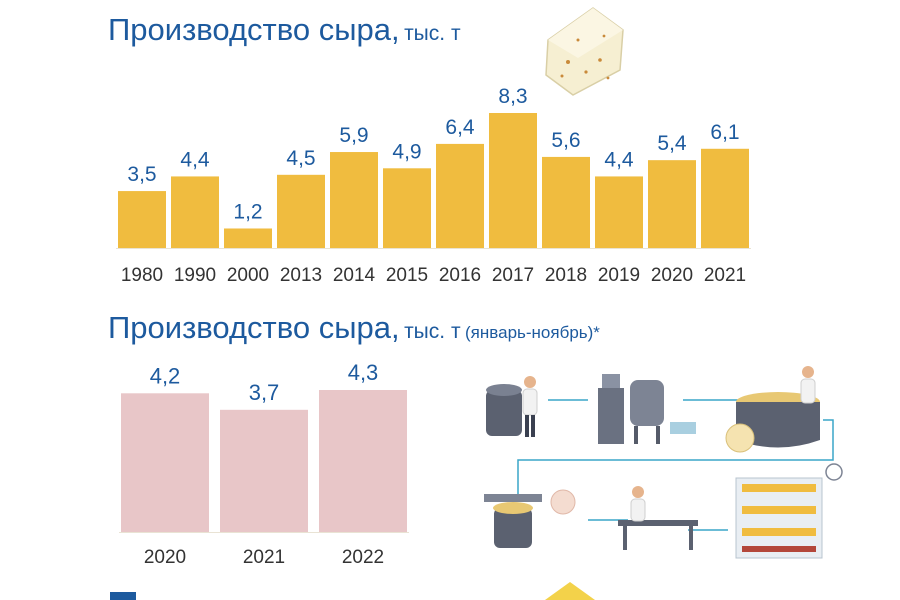  Describe the element at coordinates (142, 275) in the screenshot. I see `category-label-1980: 1980` at that location.